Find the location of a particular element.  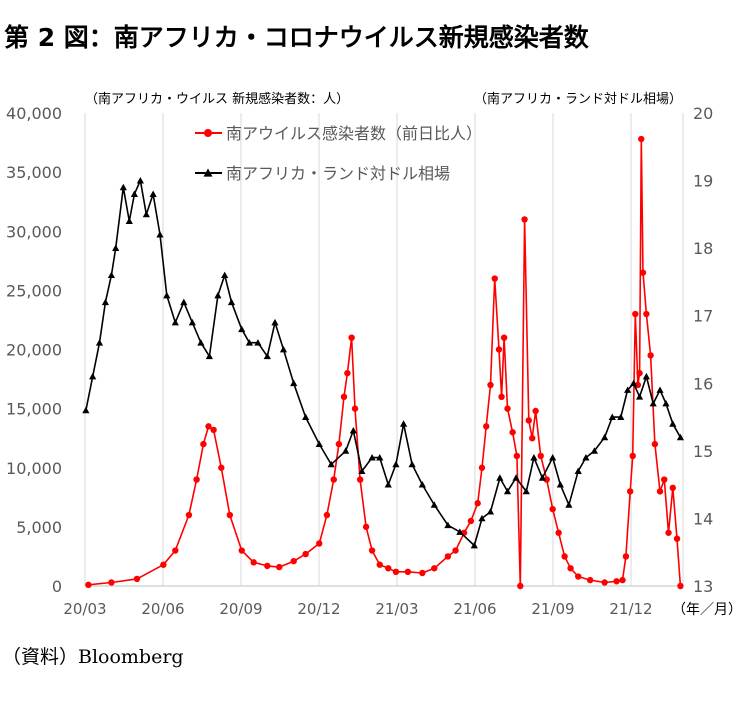

y2-tick-label: 17 is located at coordinates (703, 316).